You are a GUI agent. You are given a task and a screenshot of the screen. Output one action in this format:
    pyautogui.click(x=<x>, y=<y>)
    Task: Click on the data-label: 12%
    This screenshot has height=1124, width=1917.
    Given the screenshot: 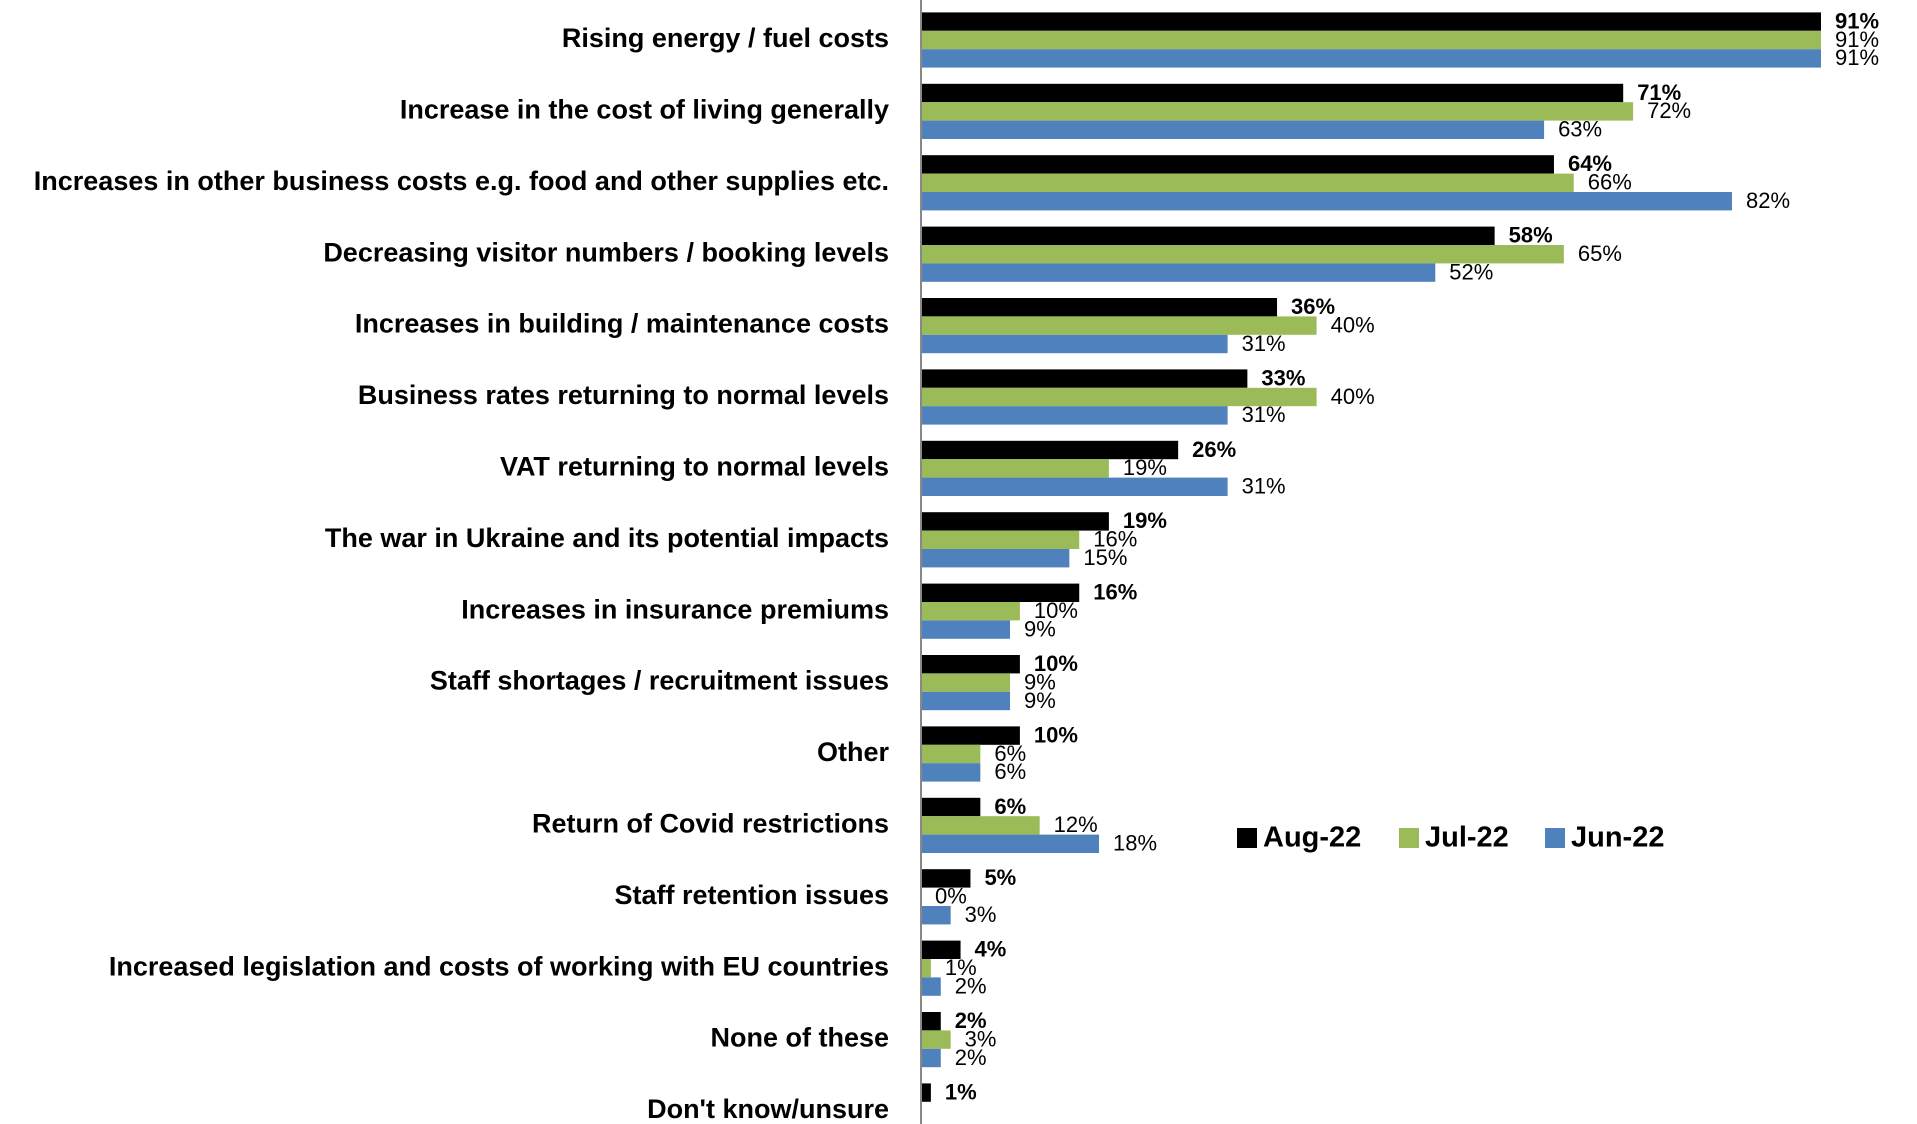 What is the action you would take?
    pyautogui.click(x=1076, y=824)
    